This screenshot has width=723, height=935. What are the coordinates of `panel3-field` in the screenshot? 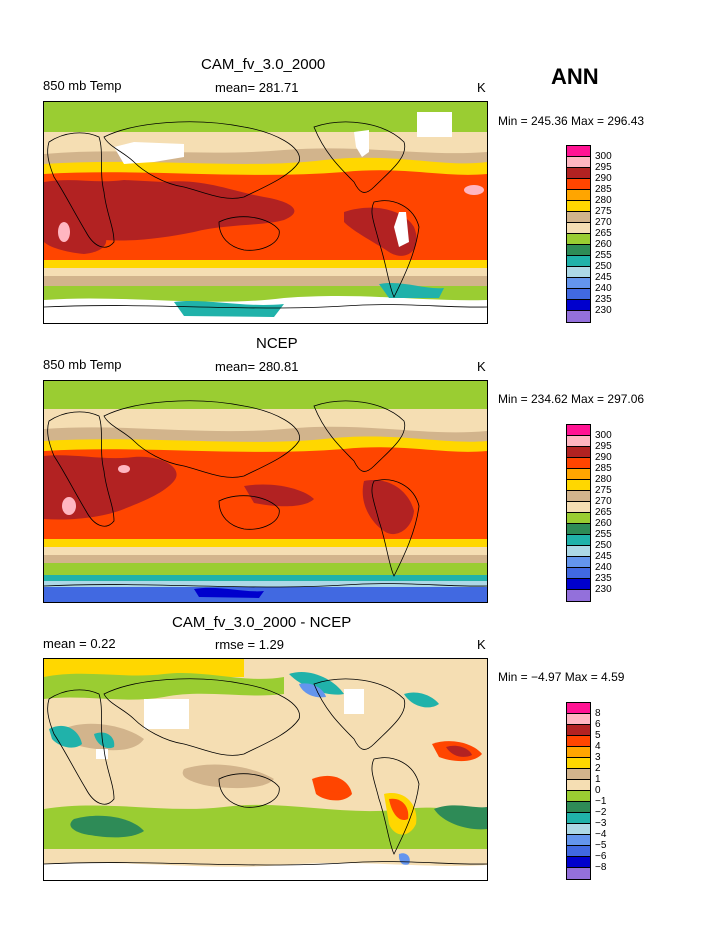 It's located at (265, 769).